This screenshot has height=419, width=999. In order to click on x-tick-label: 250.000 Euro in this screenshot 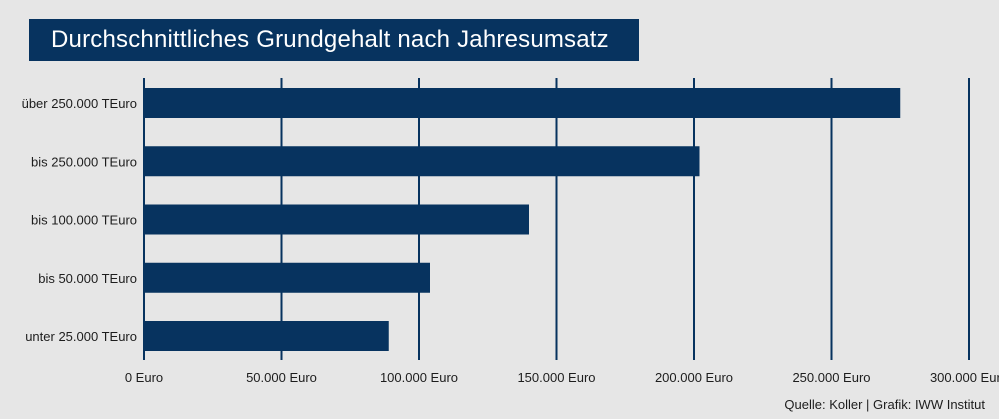, I will do `click(831, 377)`.